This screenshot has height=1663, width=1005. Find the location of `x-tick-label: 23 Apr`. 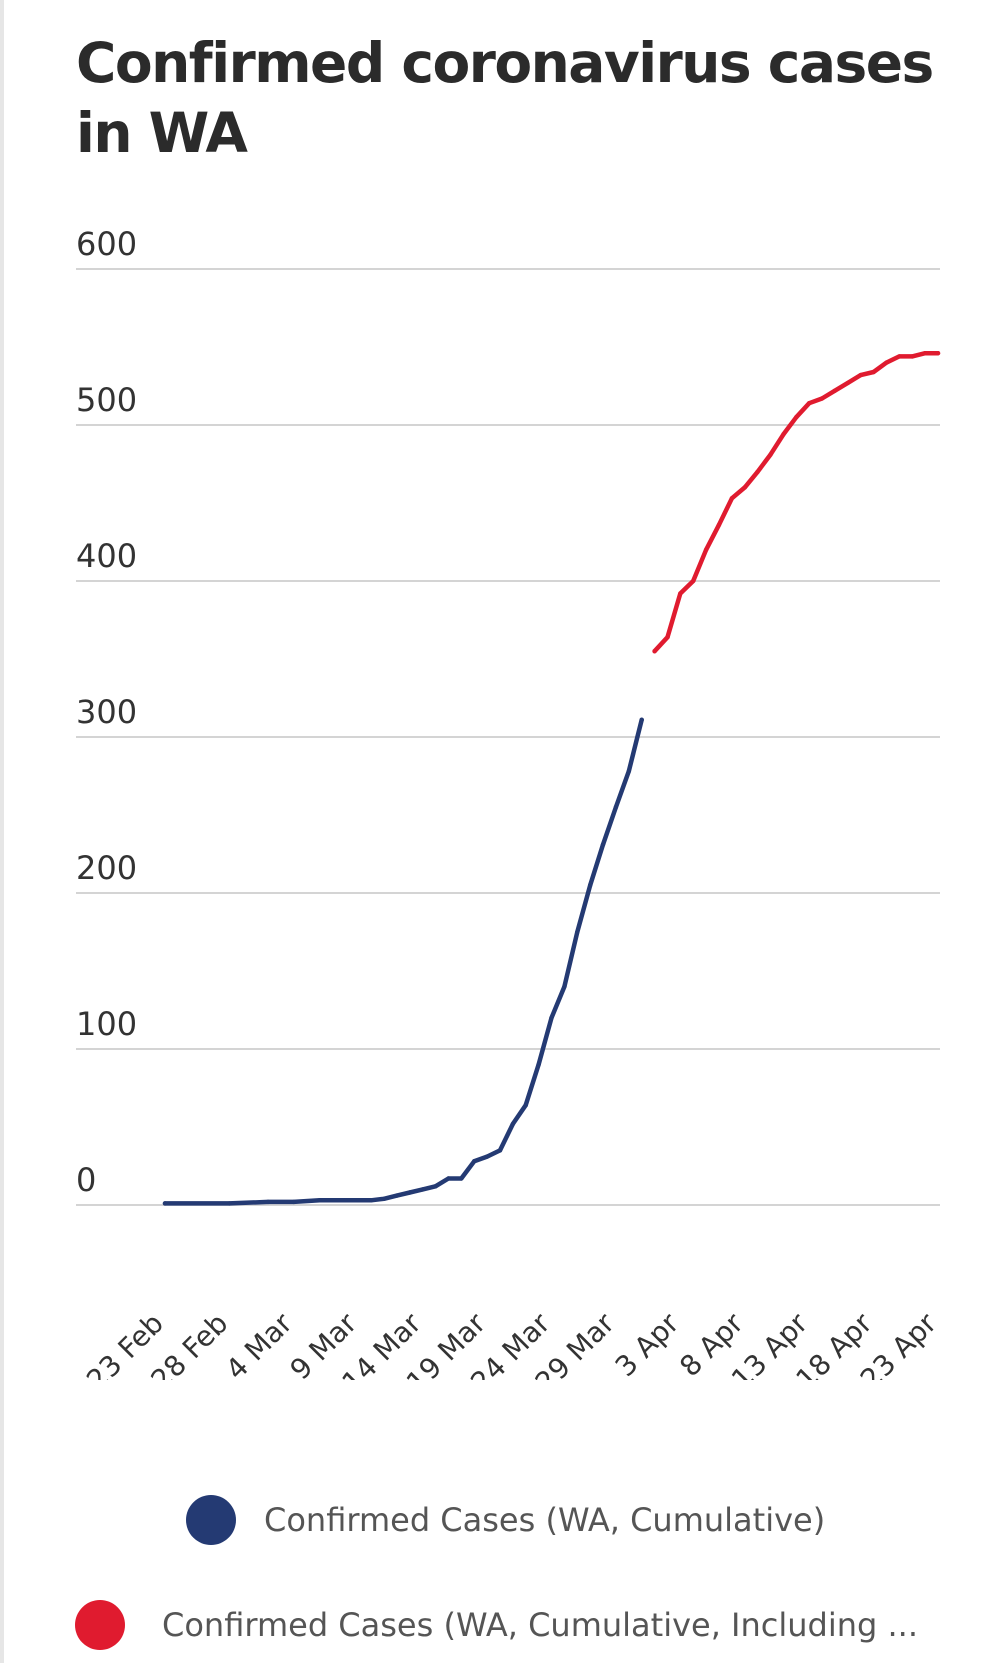

x-tick-label: 23 Apr is located at coordinates (898, 1343).